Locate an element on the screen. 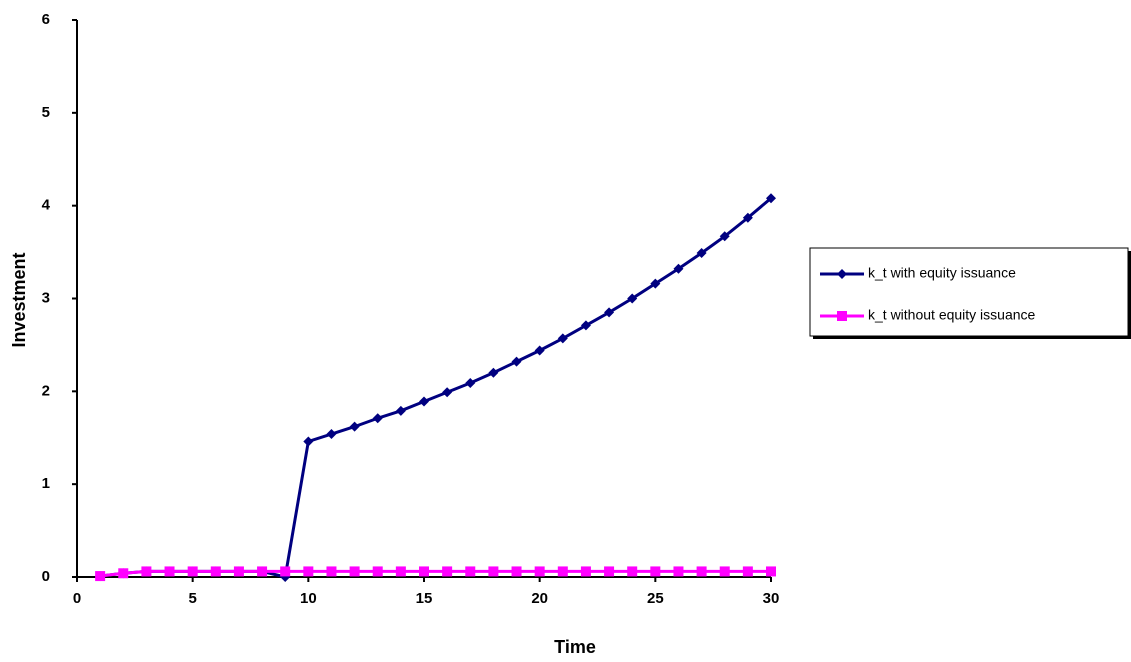 Image resolution: width=1131 pixels, height=662 pixels. x-tick-label: 5 is located at coordinates (192, 598).